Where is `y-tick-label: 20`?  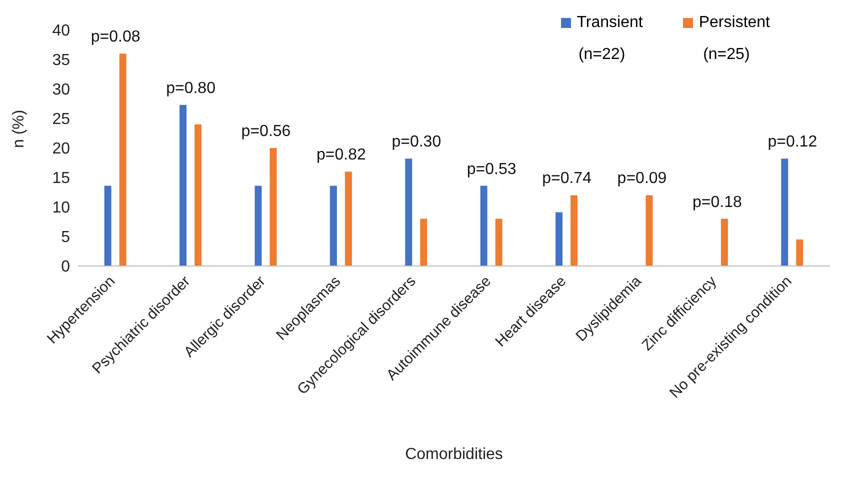 y-tick-label: 20 is located at coordinates (61, 149).